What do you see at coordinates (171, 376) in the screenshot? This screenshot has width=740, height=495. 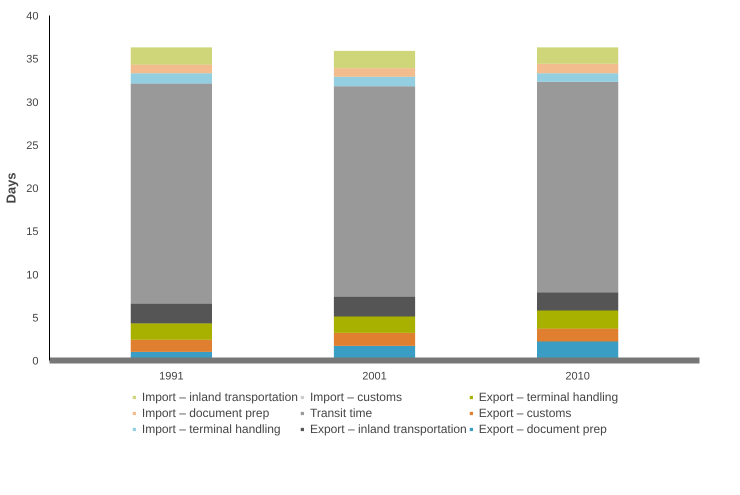 I see `x-tick-label: 1991` at bounding box center [171, 376].